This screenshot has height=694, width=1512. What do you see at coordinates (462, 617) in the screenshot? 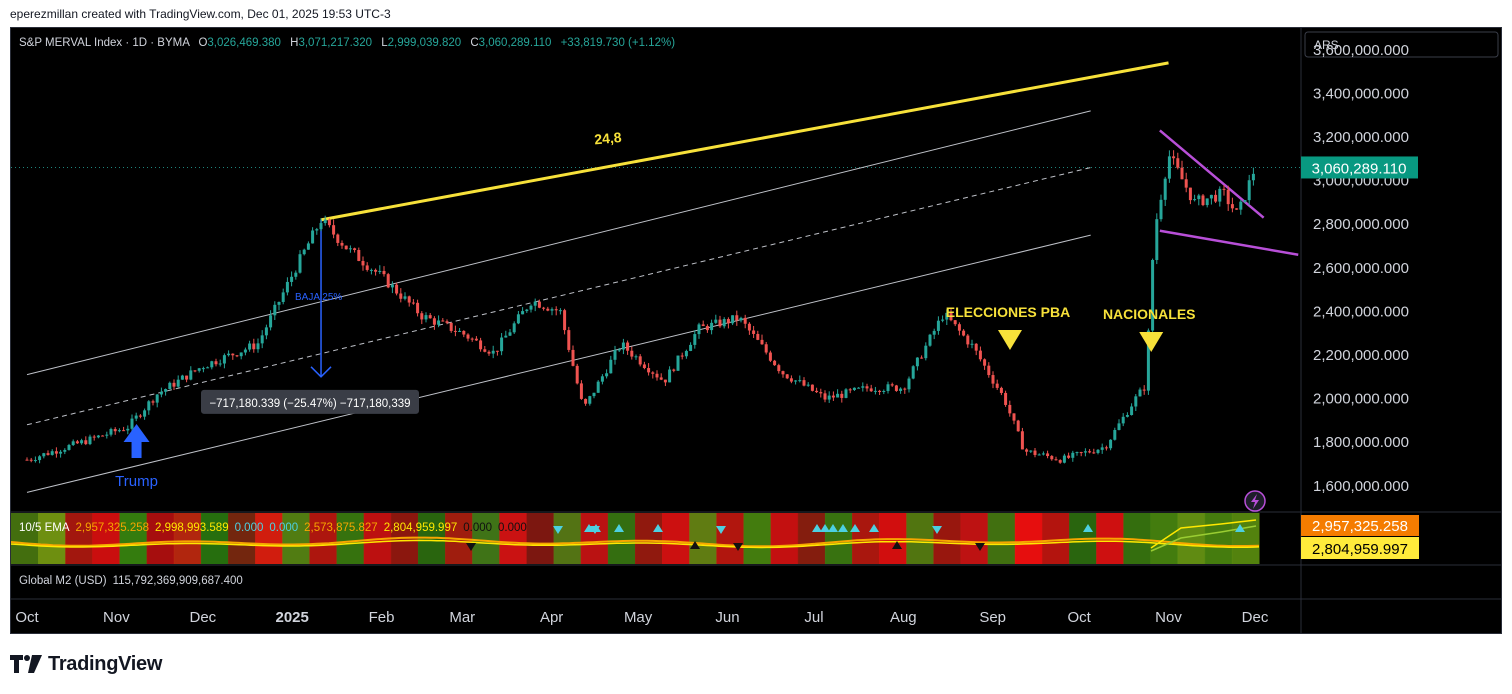
I see `x-tick-label: Mar` at bounding box center [462, 617].